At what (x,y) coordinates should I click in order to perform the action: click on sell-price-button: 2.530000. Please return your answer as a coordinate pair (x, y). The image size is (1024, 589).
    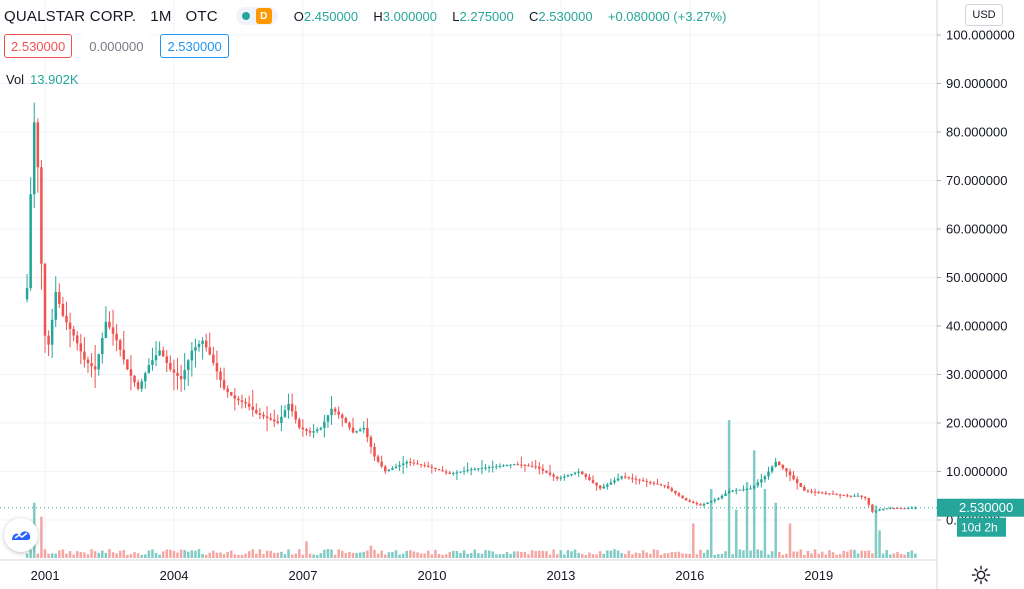
    Looking at the image, I should click on (38, 46).